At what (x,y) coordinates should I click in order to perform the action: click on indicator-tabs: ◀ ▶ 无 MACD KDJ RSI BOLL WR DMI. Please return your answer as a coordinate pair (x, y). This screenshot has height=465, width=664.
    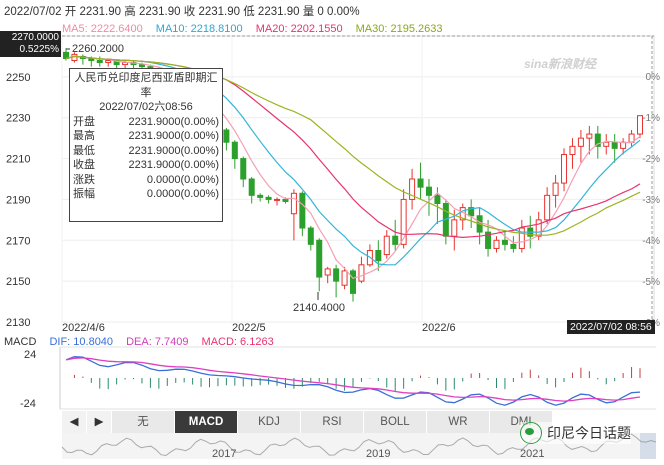
    Looking at the image, I should click on (307, 422).